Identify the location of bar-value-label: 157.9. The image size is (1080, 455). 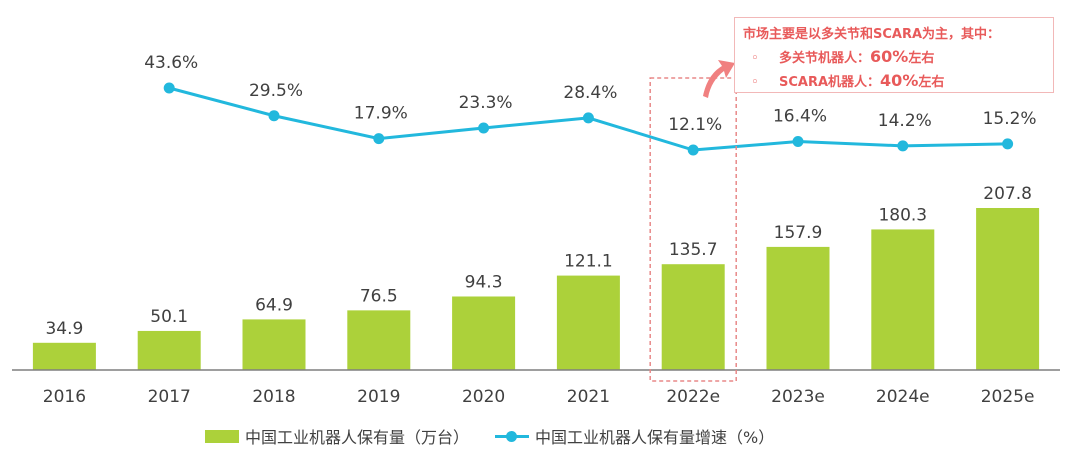
(798, 233).